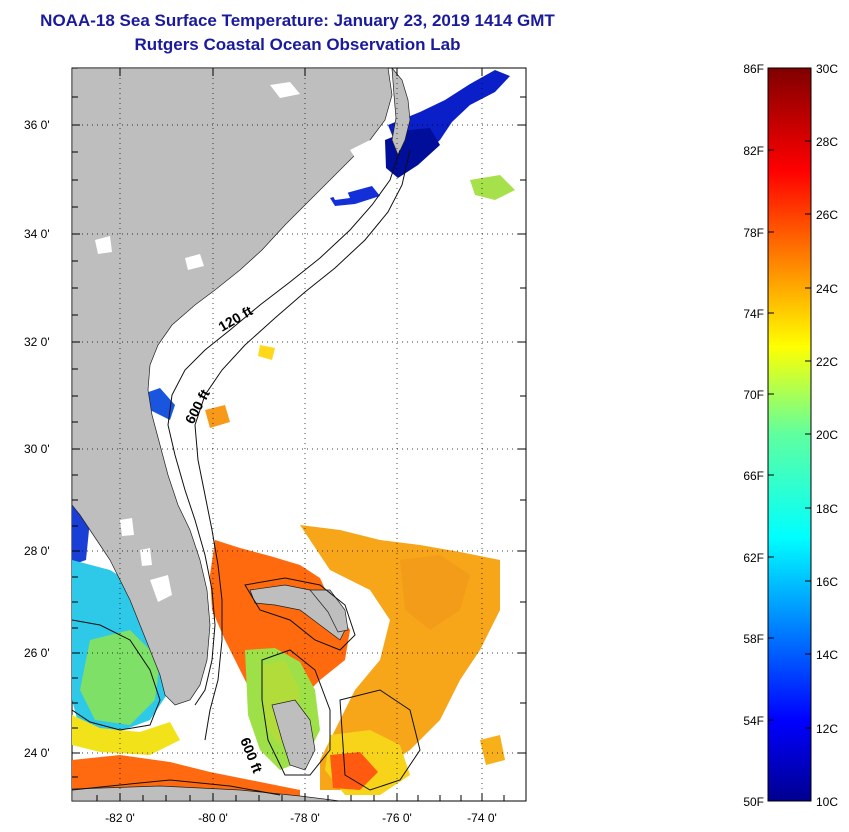 The height and width of the screenshot is (832, 849). I want to click on colorbar-c-label: 30C, so click(827, 69).